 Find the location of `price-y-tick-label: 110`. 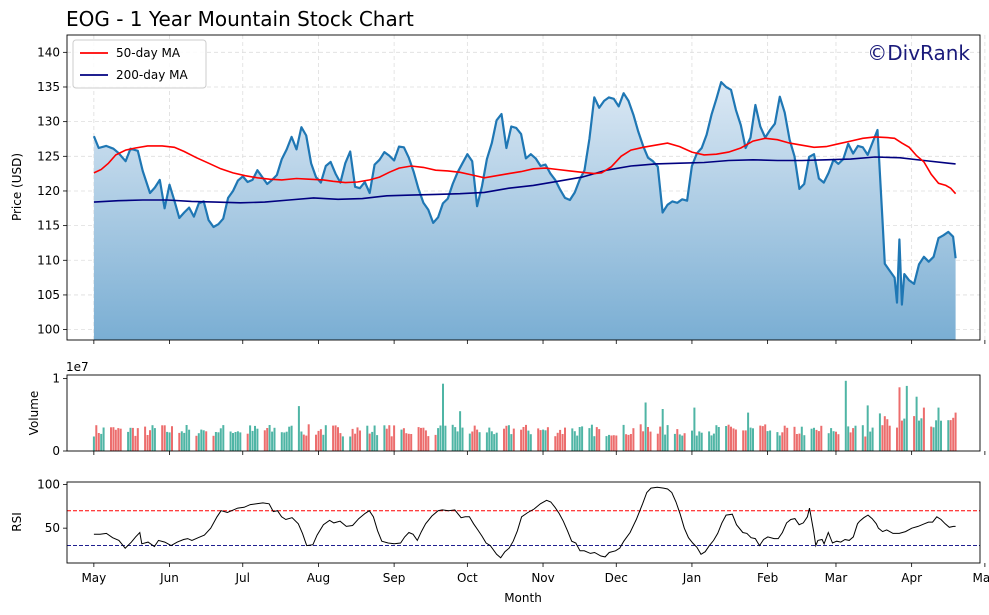

price-y-tick-label: 110 is located at coordinates (48, 260).